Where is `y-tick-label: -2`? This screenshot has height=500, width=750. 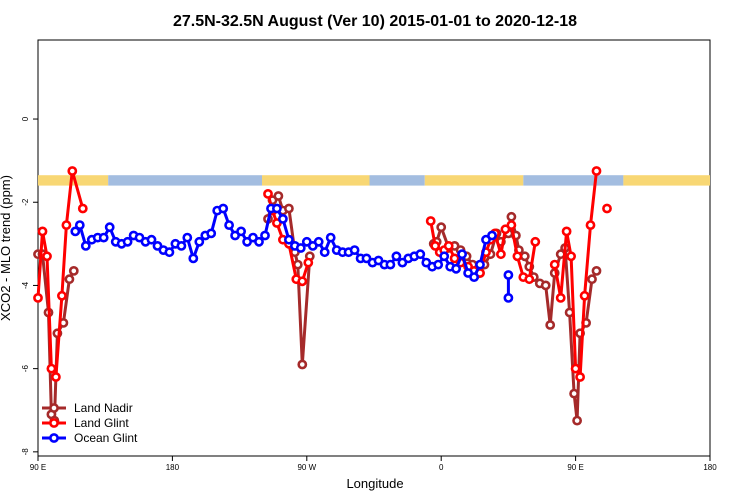
y-tick-label: -2 is located at coordinates (25, 202).